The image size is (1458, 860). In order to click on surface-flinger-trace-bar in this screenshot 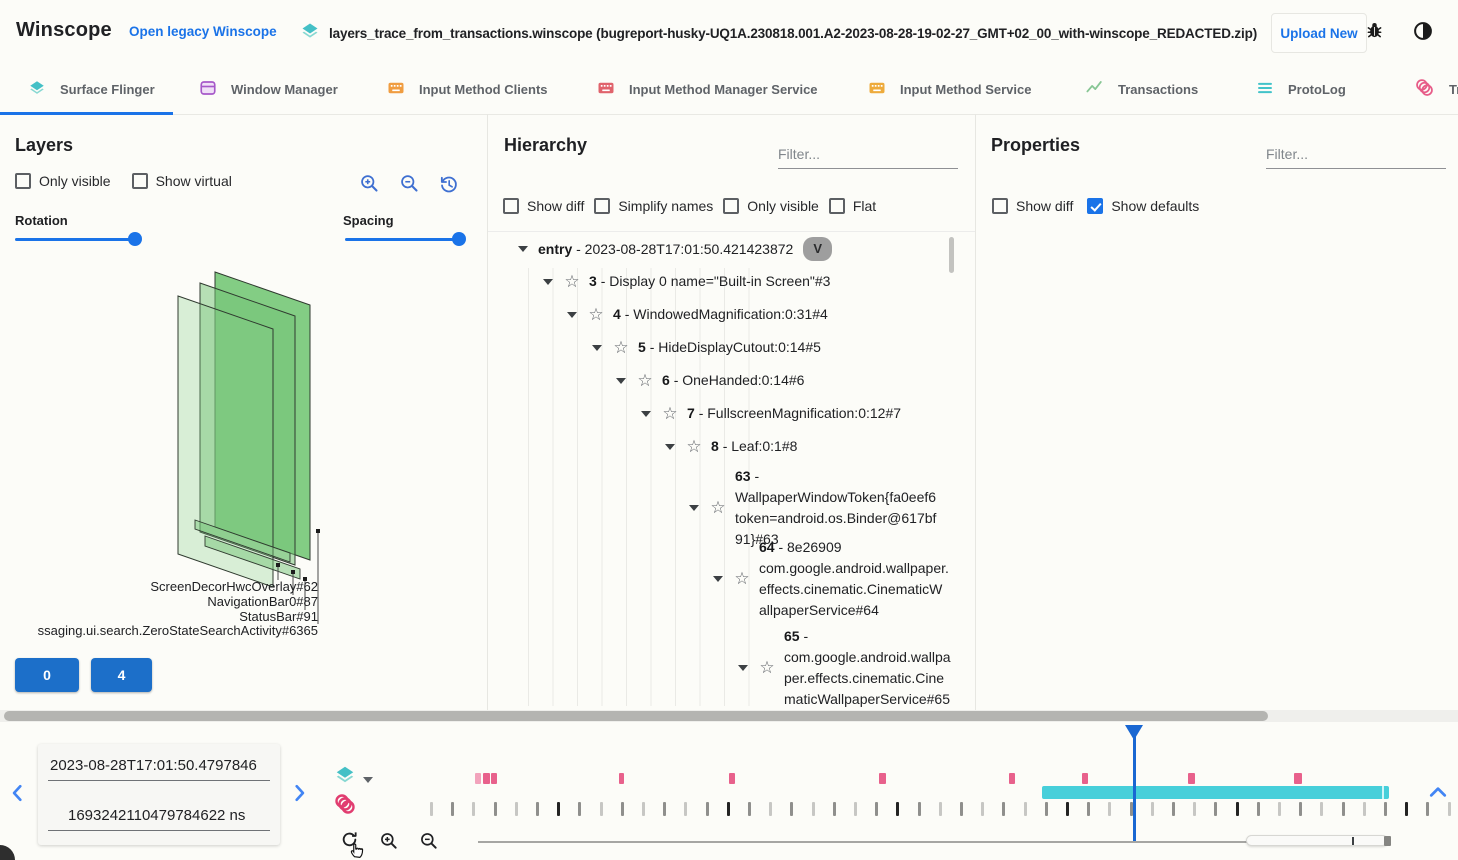, I will do `click(1215, 792)`.